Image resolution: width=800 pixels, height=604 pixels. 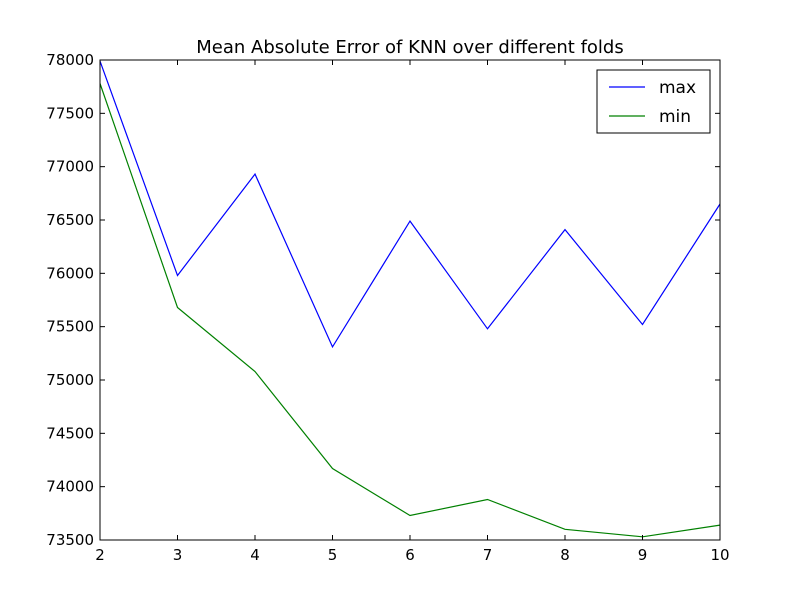 I want to click on y-tick-label: 76000, so click(x=70, y=273).